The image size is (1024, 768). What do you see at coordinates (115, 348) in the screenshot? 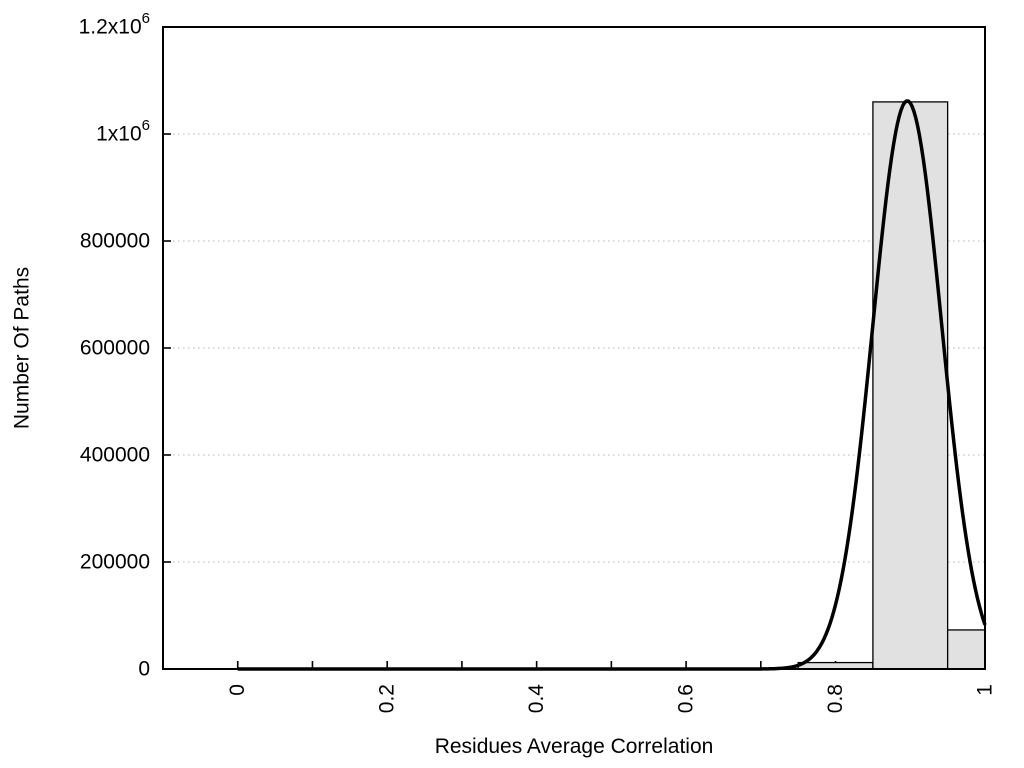
I see `y-tick-label: 600000` at bounding box center [115, 348].